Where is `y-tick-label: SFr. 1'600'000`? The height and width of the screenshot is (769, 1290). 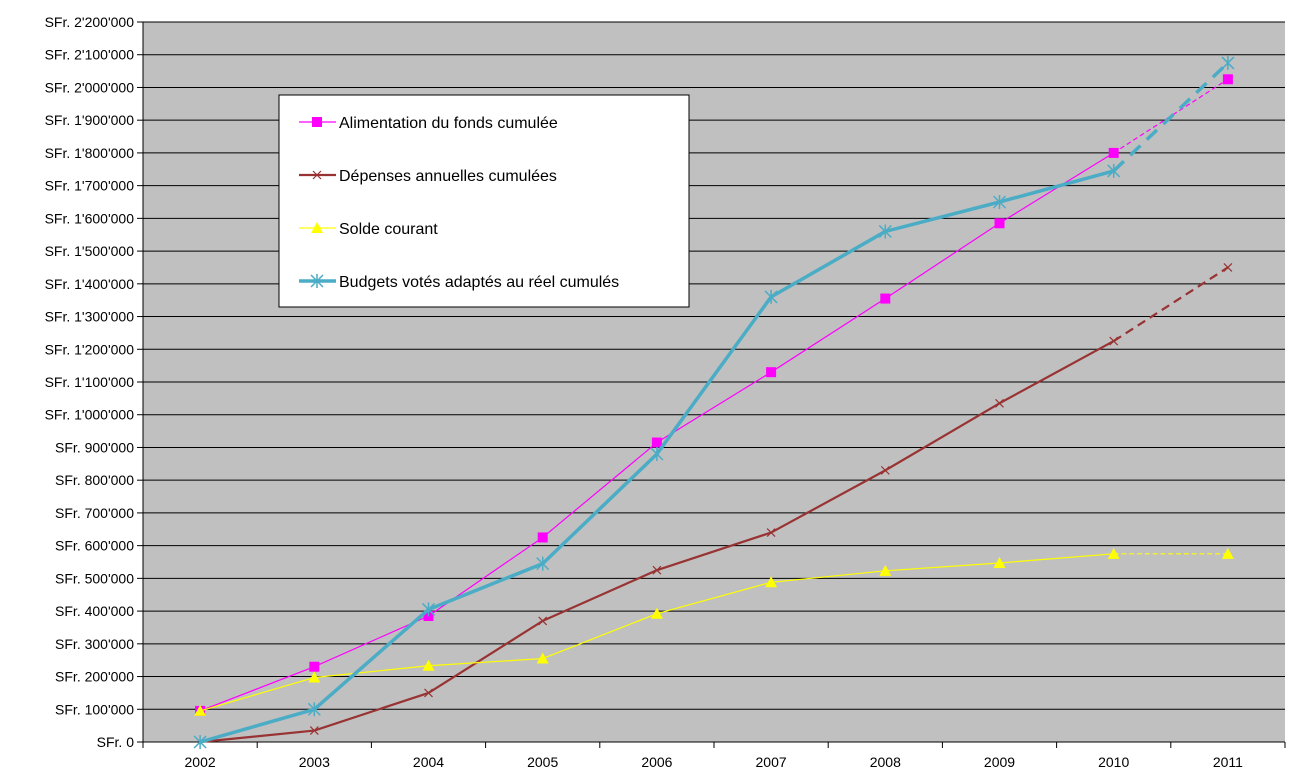
y-tick-label: SFr. 1'600'000 is located at coordinates (90, 218).